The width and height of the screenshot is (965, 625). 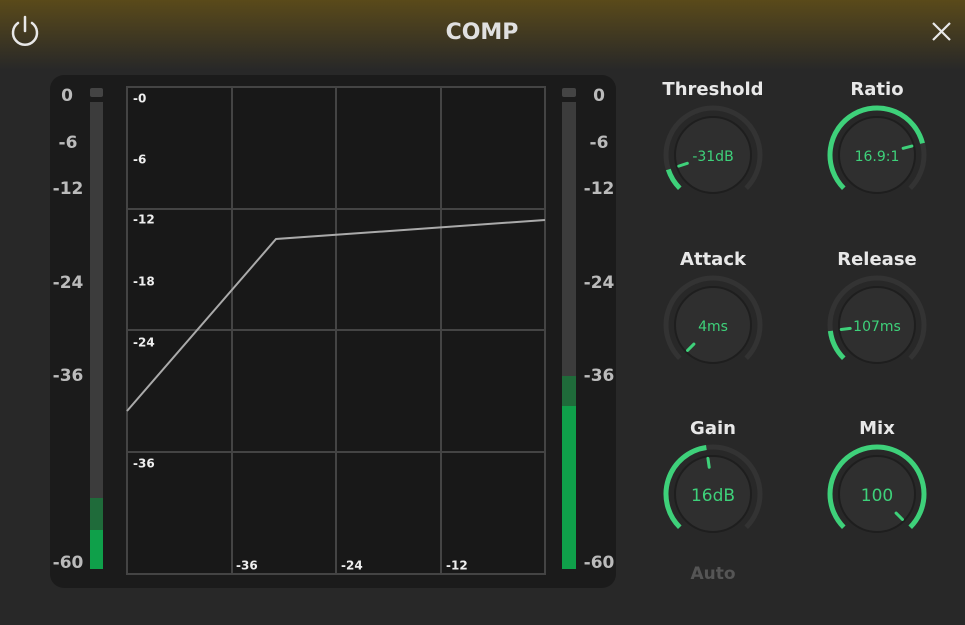 What do you see at coordinates (144, 343) in the screenshot?
I see `graph-y-label: -24` at bounding box center [144, 343].